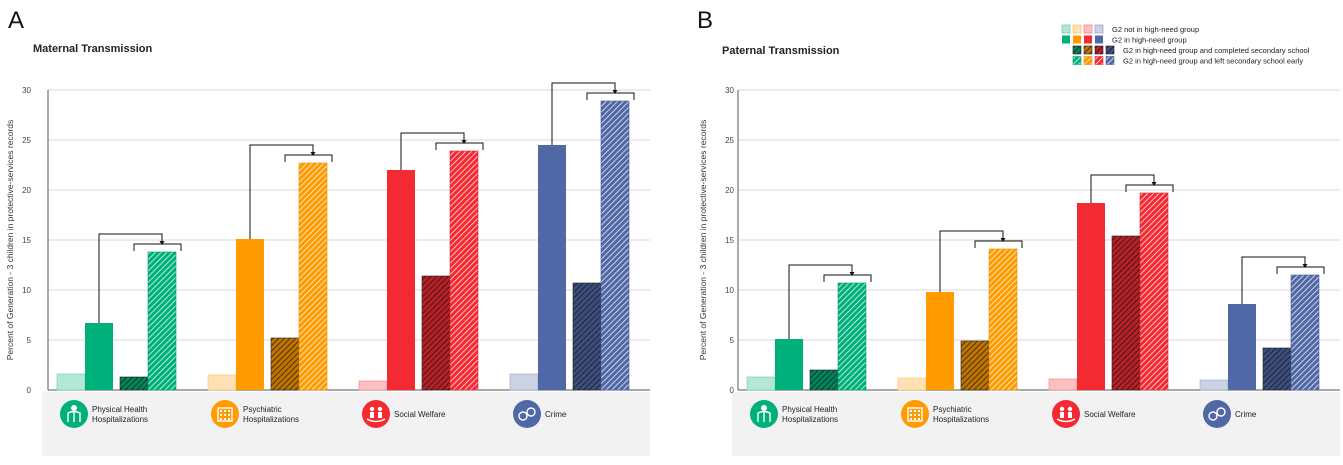  Describe the element at coordinates (92, 49) in the screenshot. I see `chart-title: Maternal Transmission` at that location.